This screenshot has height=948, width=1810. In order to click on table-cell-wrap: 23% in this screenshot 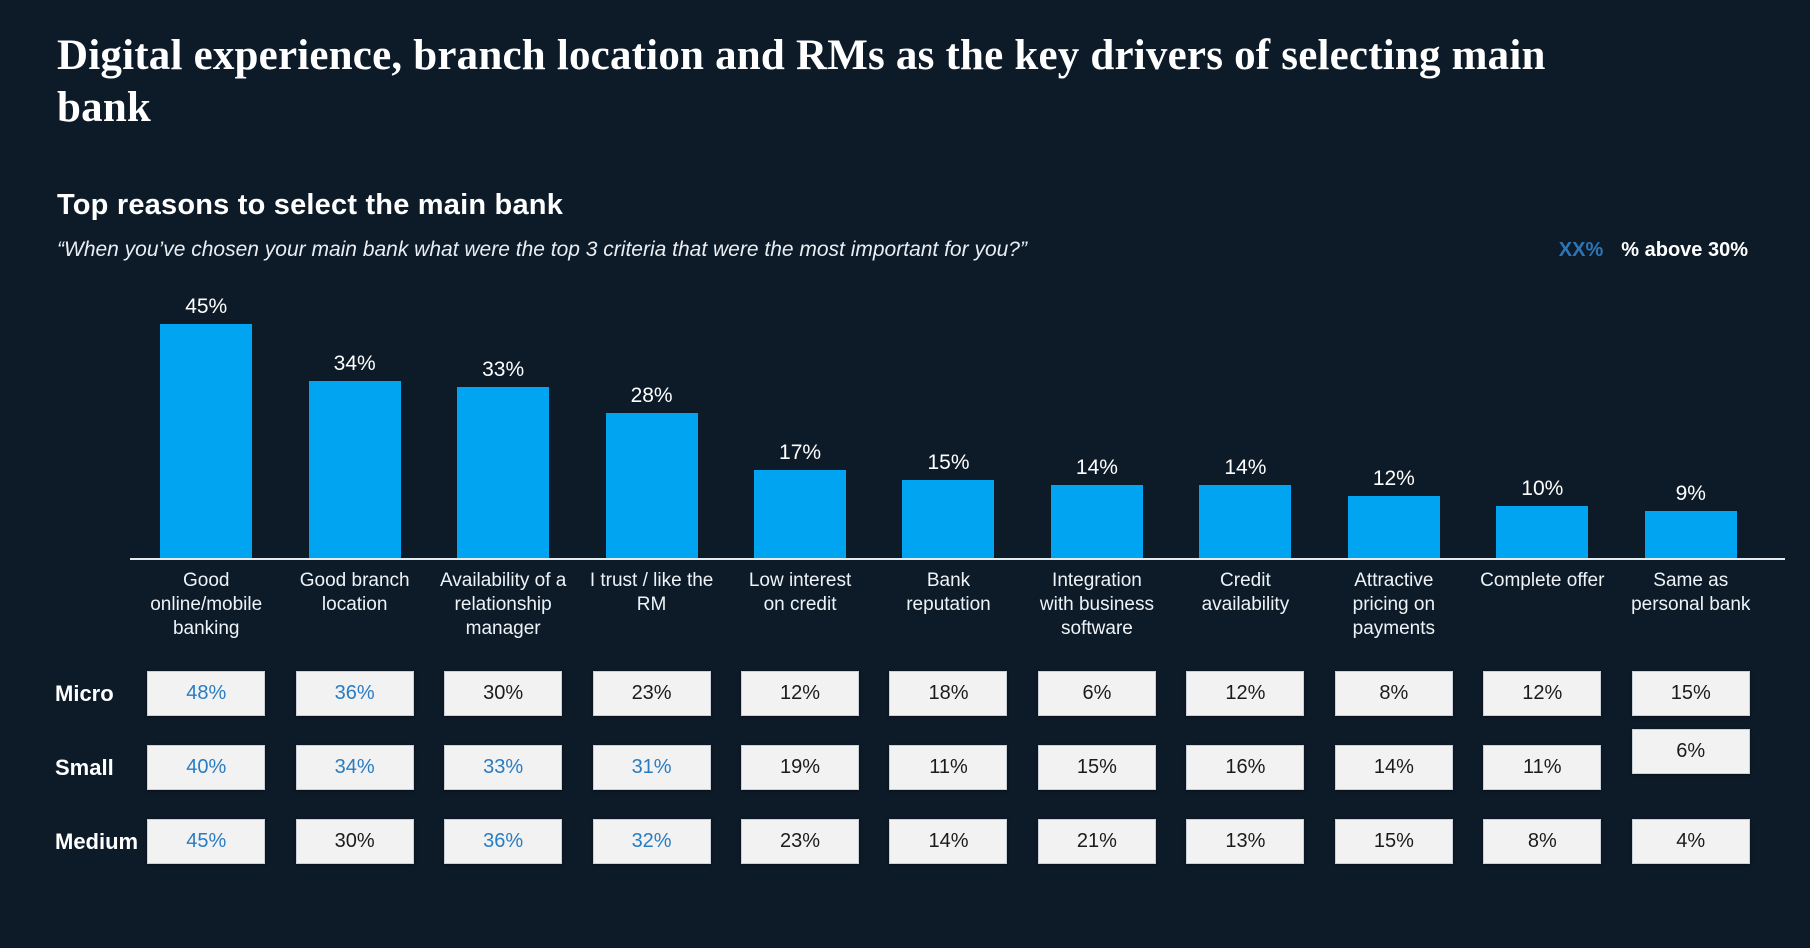, I will do `click(651, 694)`.